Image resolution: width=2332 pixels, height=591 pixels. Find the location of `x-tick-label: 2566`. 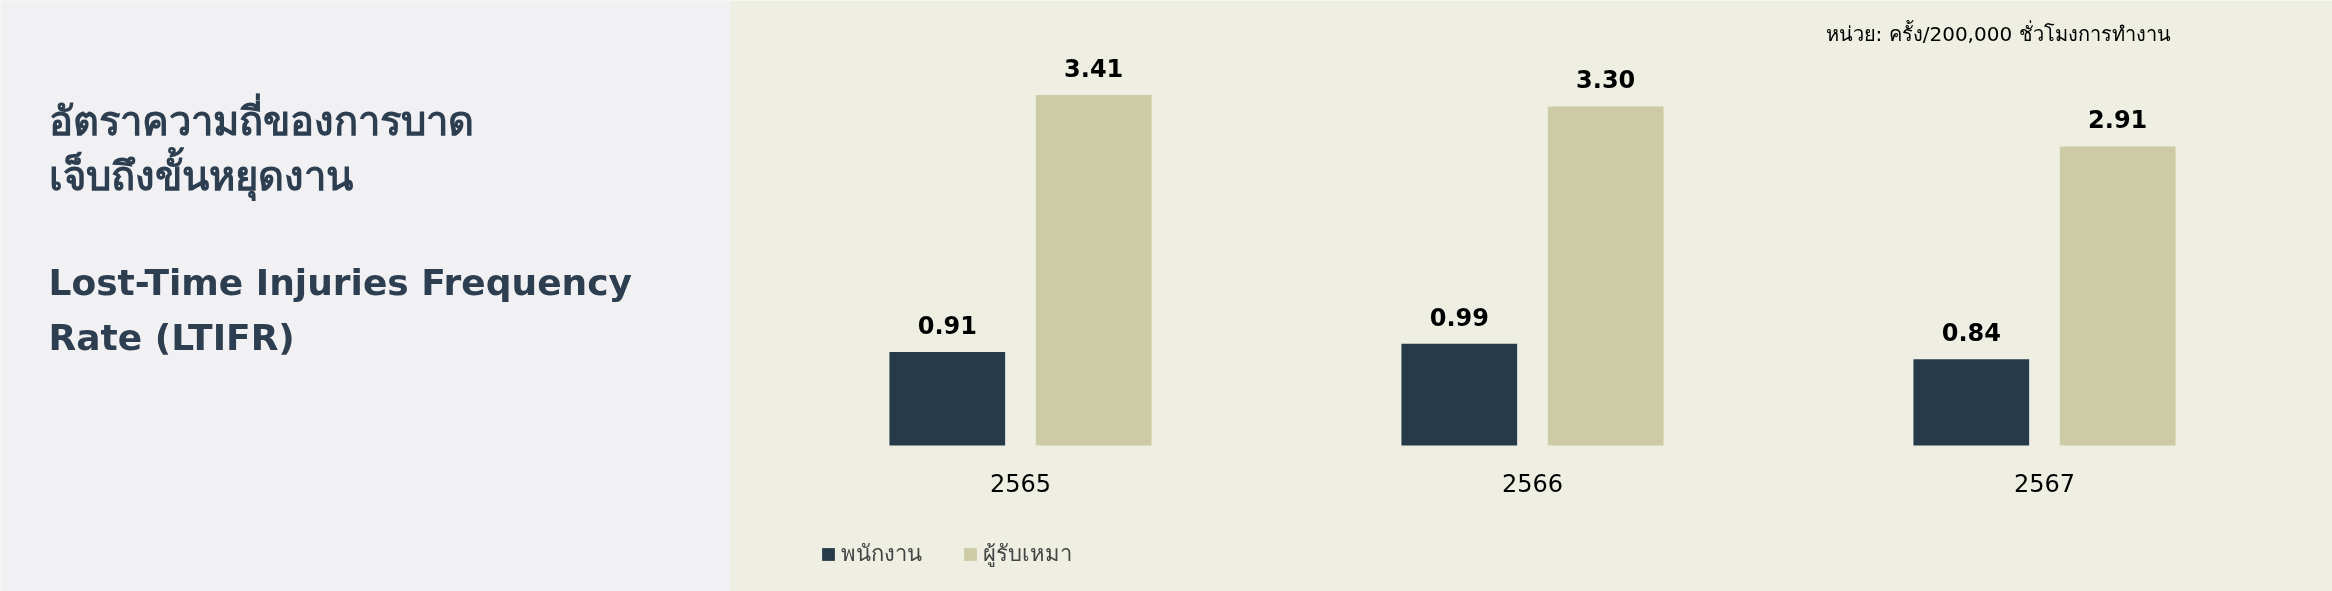

x-tick-label: 2566 is located at coordinates (1532, 483).